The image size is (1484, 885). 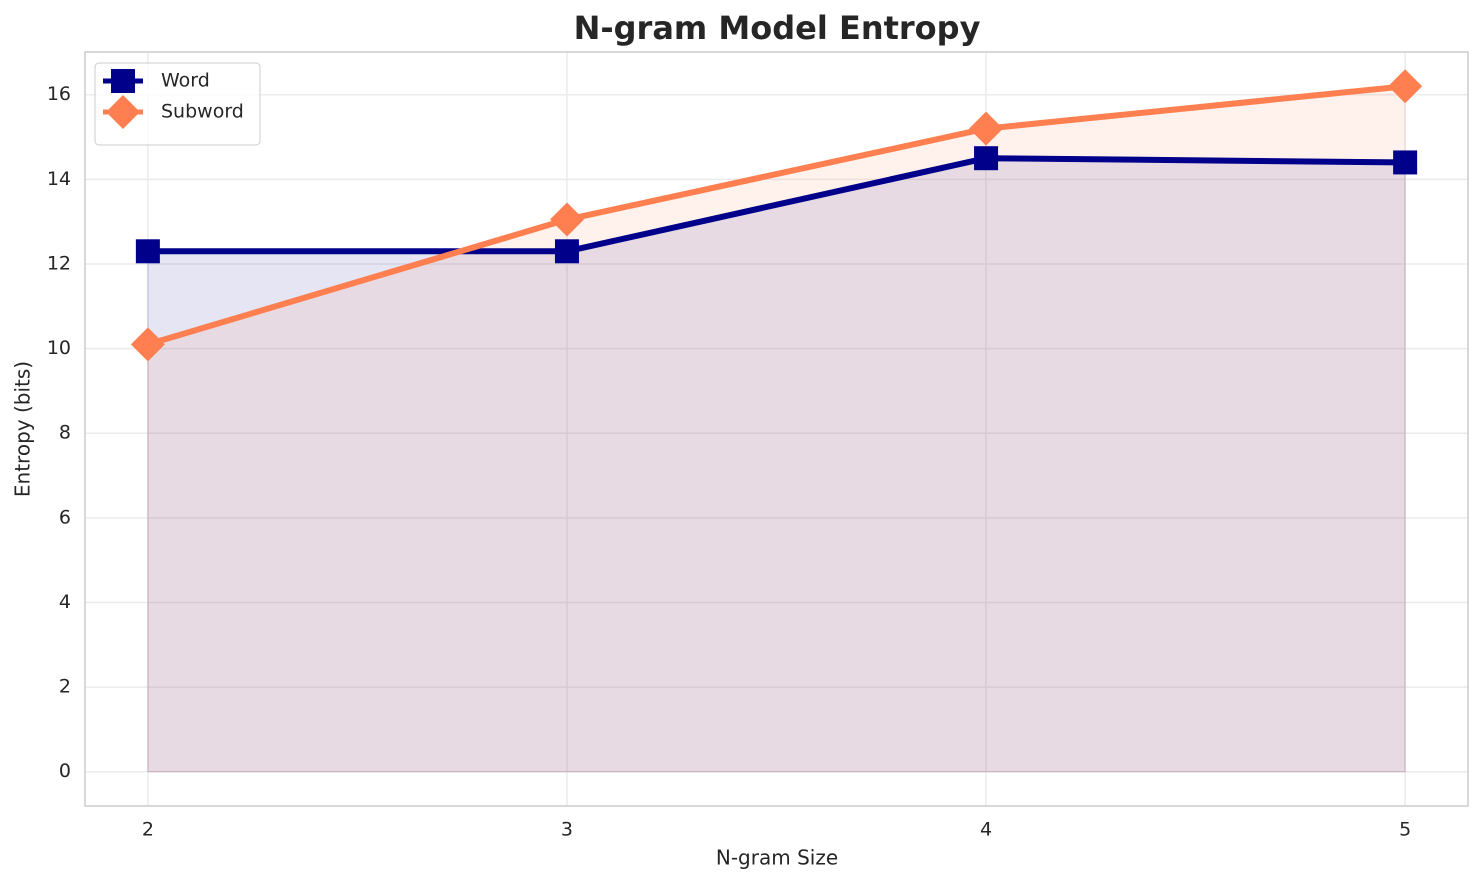 I want to click on y-axis-label: Entropy (bits), so click(x=23, y=429).